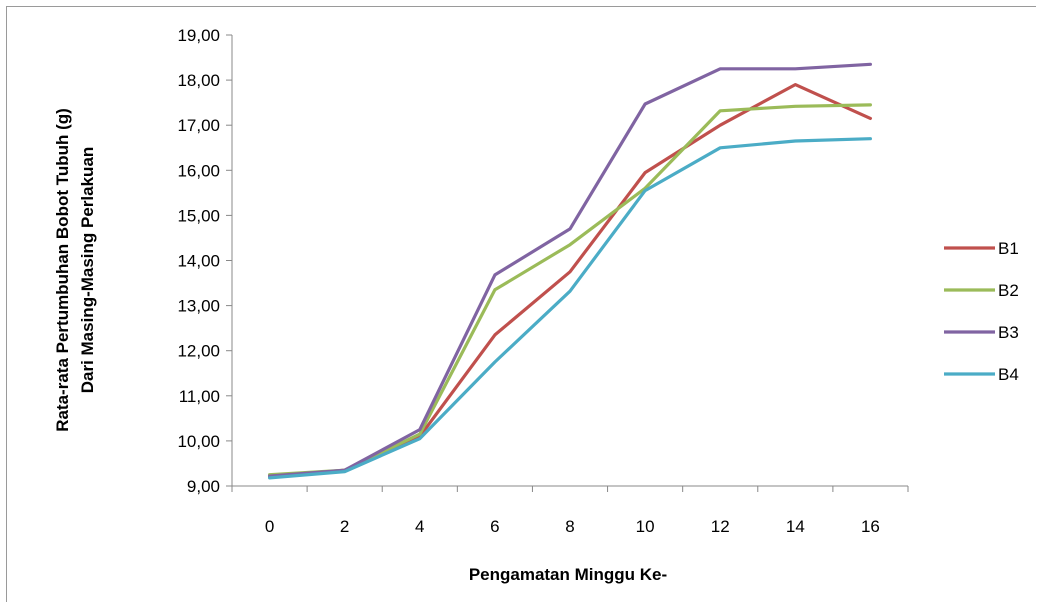  Describe the element at coordinates (199, 396) in the screenshot. I see `y-tick-label: 11,00` at that location.